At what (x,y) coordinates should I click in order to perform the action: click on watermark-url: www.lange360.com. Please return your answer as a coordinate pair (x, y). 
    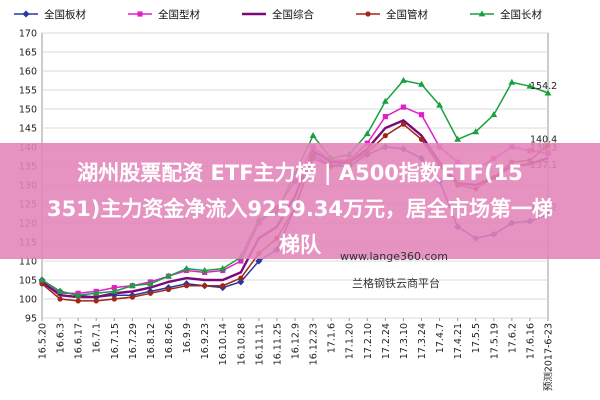
    Looking at the image, I should click on (394, 256).